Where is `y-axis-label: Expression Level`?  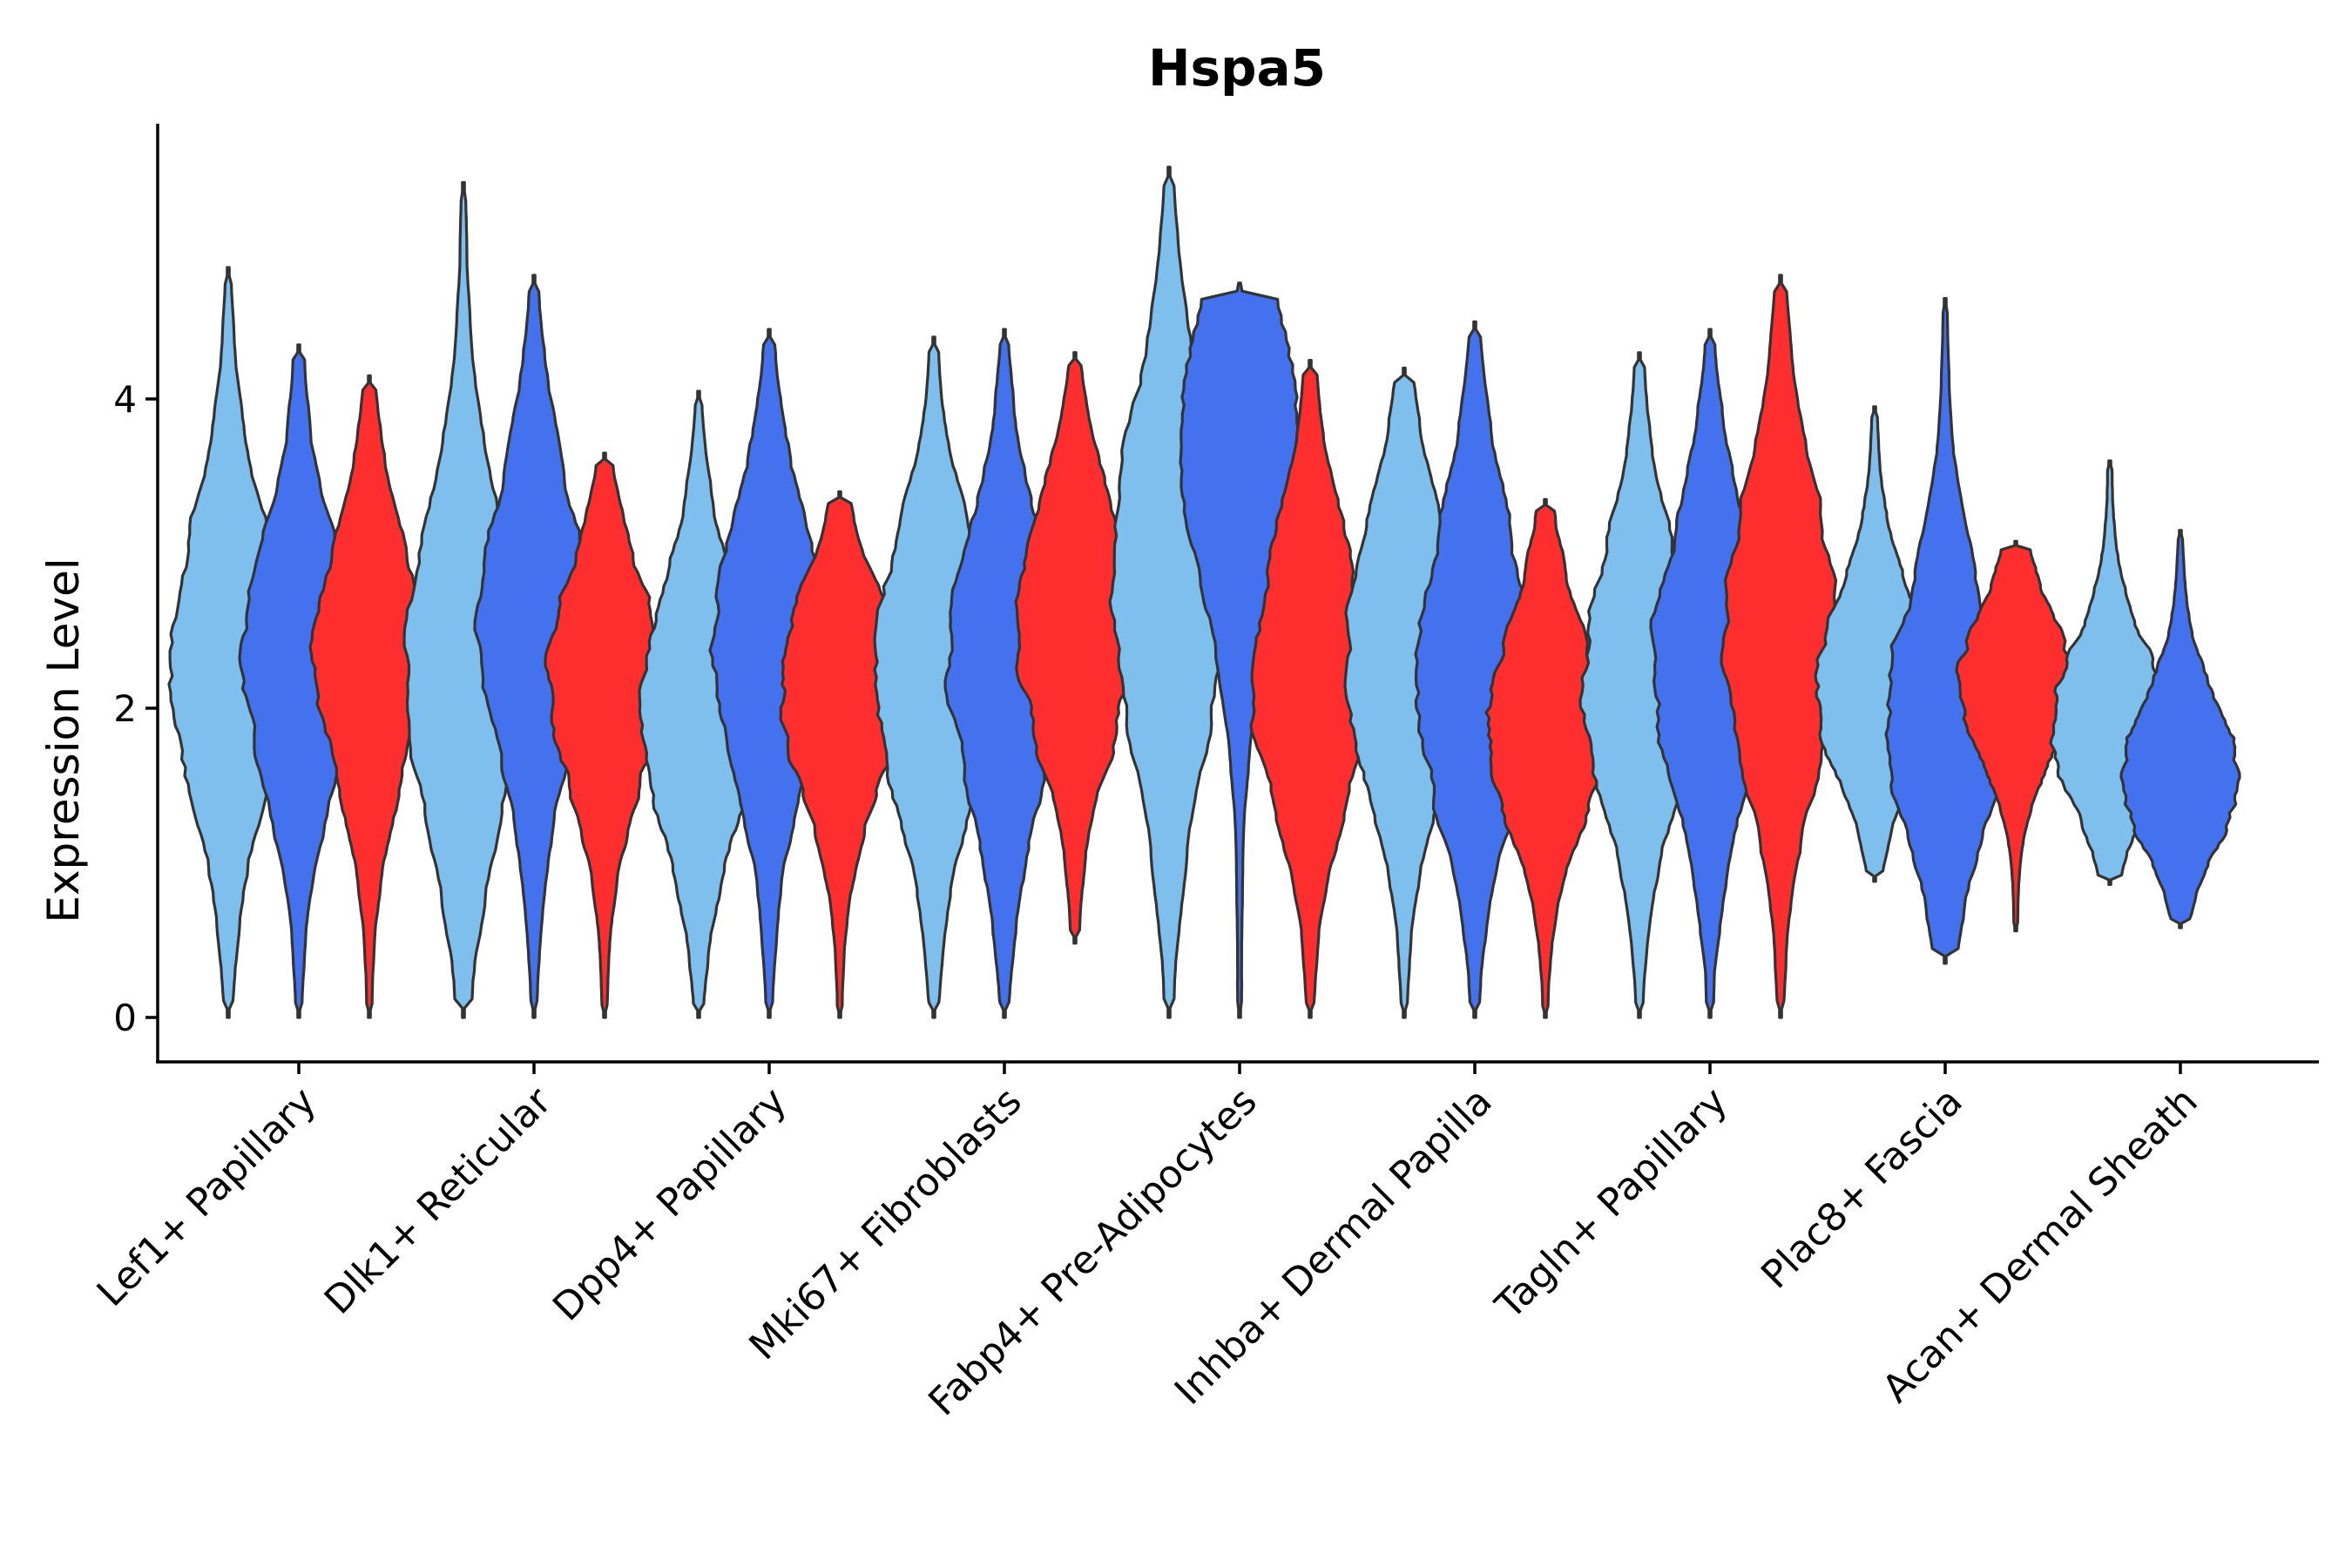
y-axis-label: Expression Level is located at coordinates (64, 741).